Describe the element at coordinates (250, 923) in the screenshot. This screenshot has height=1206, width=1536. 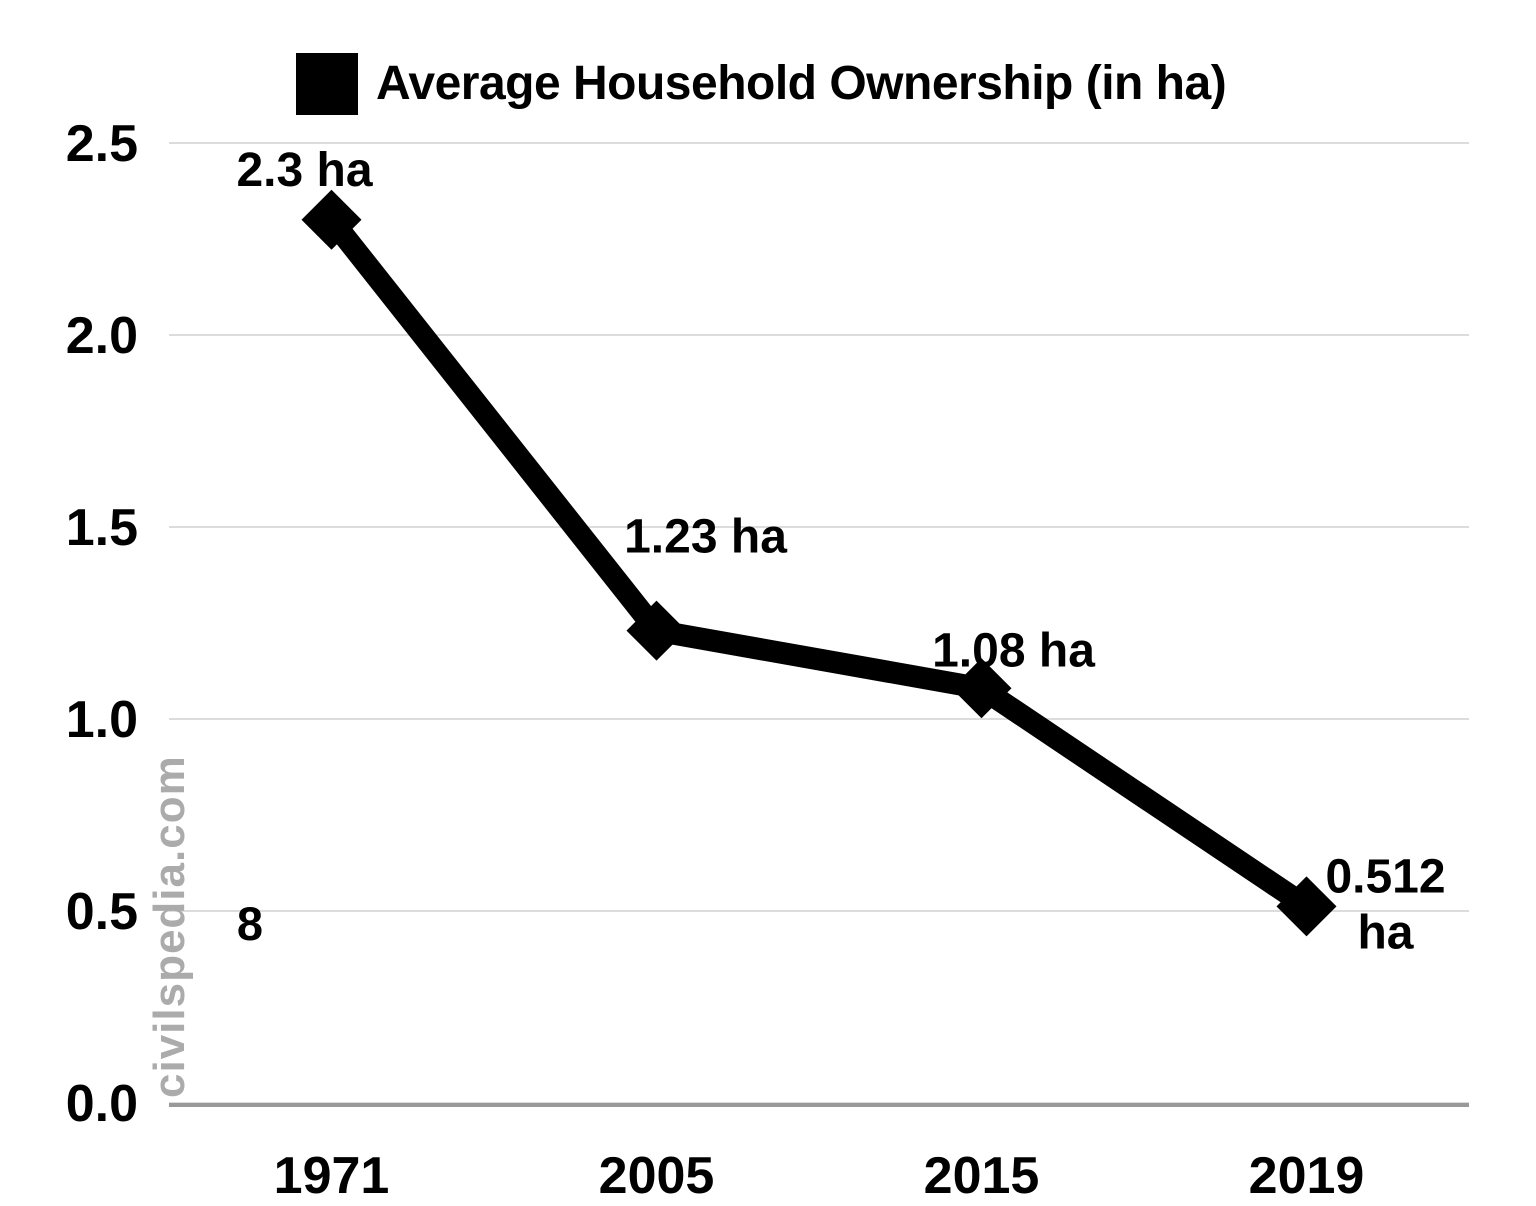
I see `stray-annotation-label: 8` at that location.